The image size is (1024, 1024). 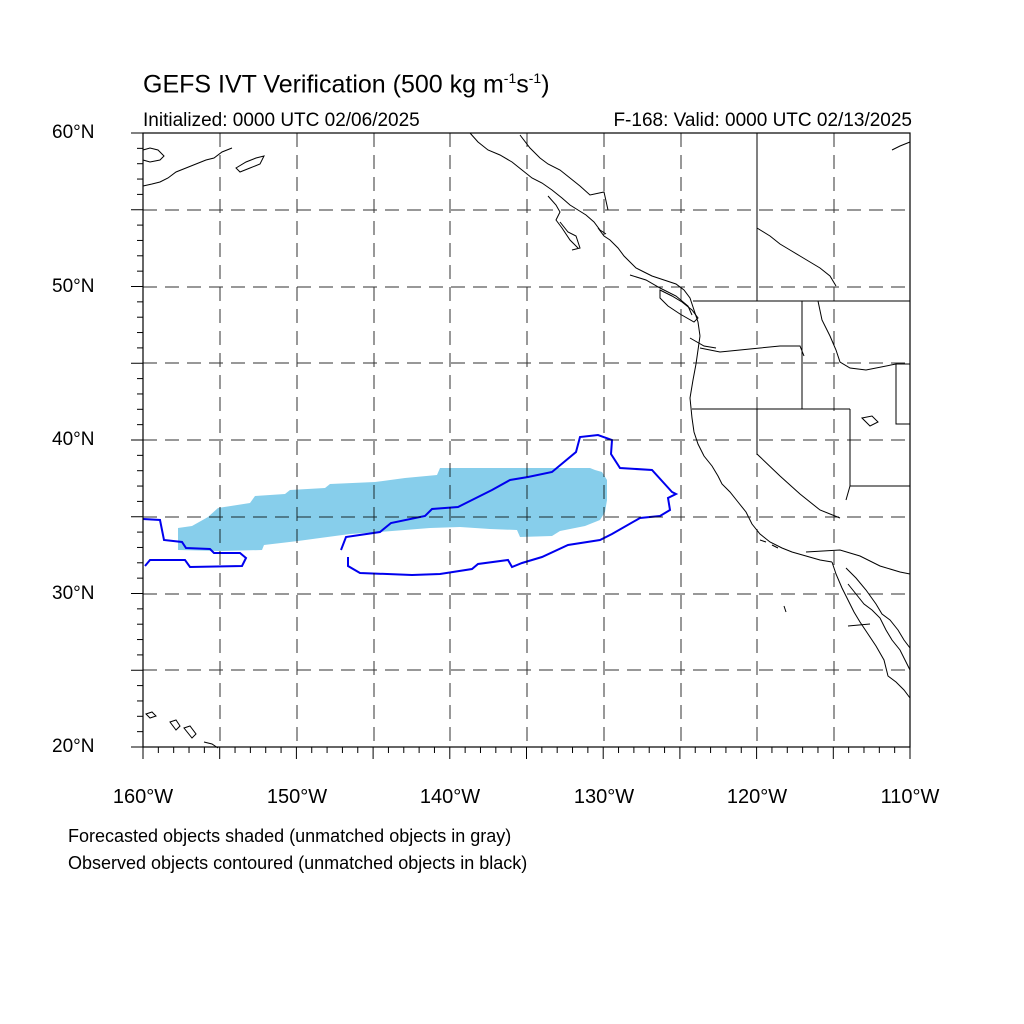 What do you see at coordinates (450, 797) in the screenshot?
I see `lon-label-140w: 140°W` at bounding box center [450, 797].